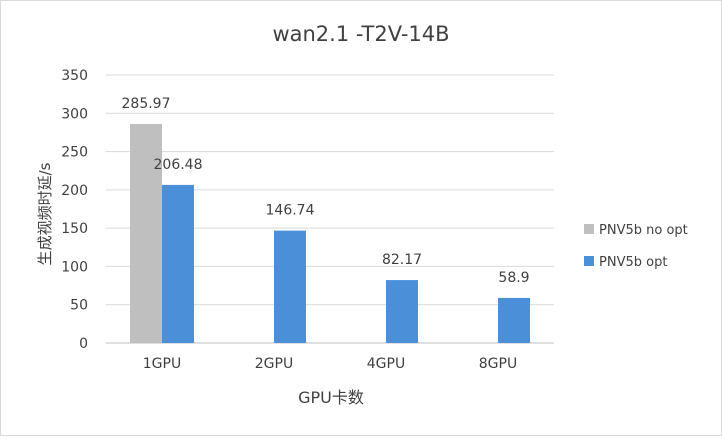 This screenshot has width=722, height=439. I want to click on y-tick-label: 150, so click(74, 229).